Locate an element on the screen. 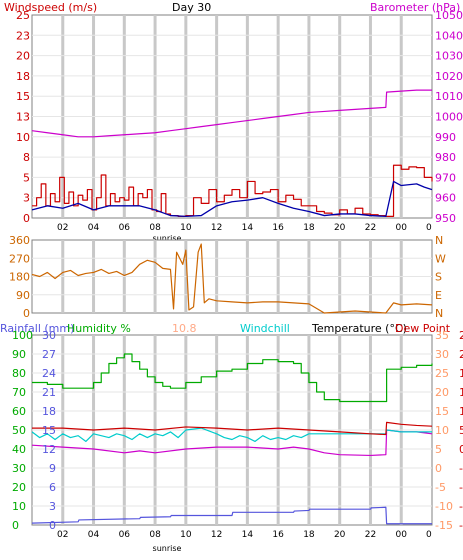 Image resolution: width=463 pixels, height=560 pixels. y-tick-label: W is located at coordinates (440, 258).